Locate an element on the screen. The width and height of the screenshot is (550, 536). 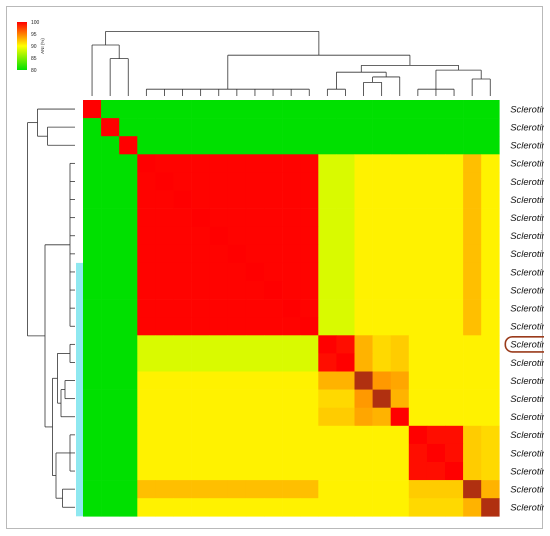
row-label-taxon: Sclerotinia minor is located at coordinates (527, 434).